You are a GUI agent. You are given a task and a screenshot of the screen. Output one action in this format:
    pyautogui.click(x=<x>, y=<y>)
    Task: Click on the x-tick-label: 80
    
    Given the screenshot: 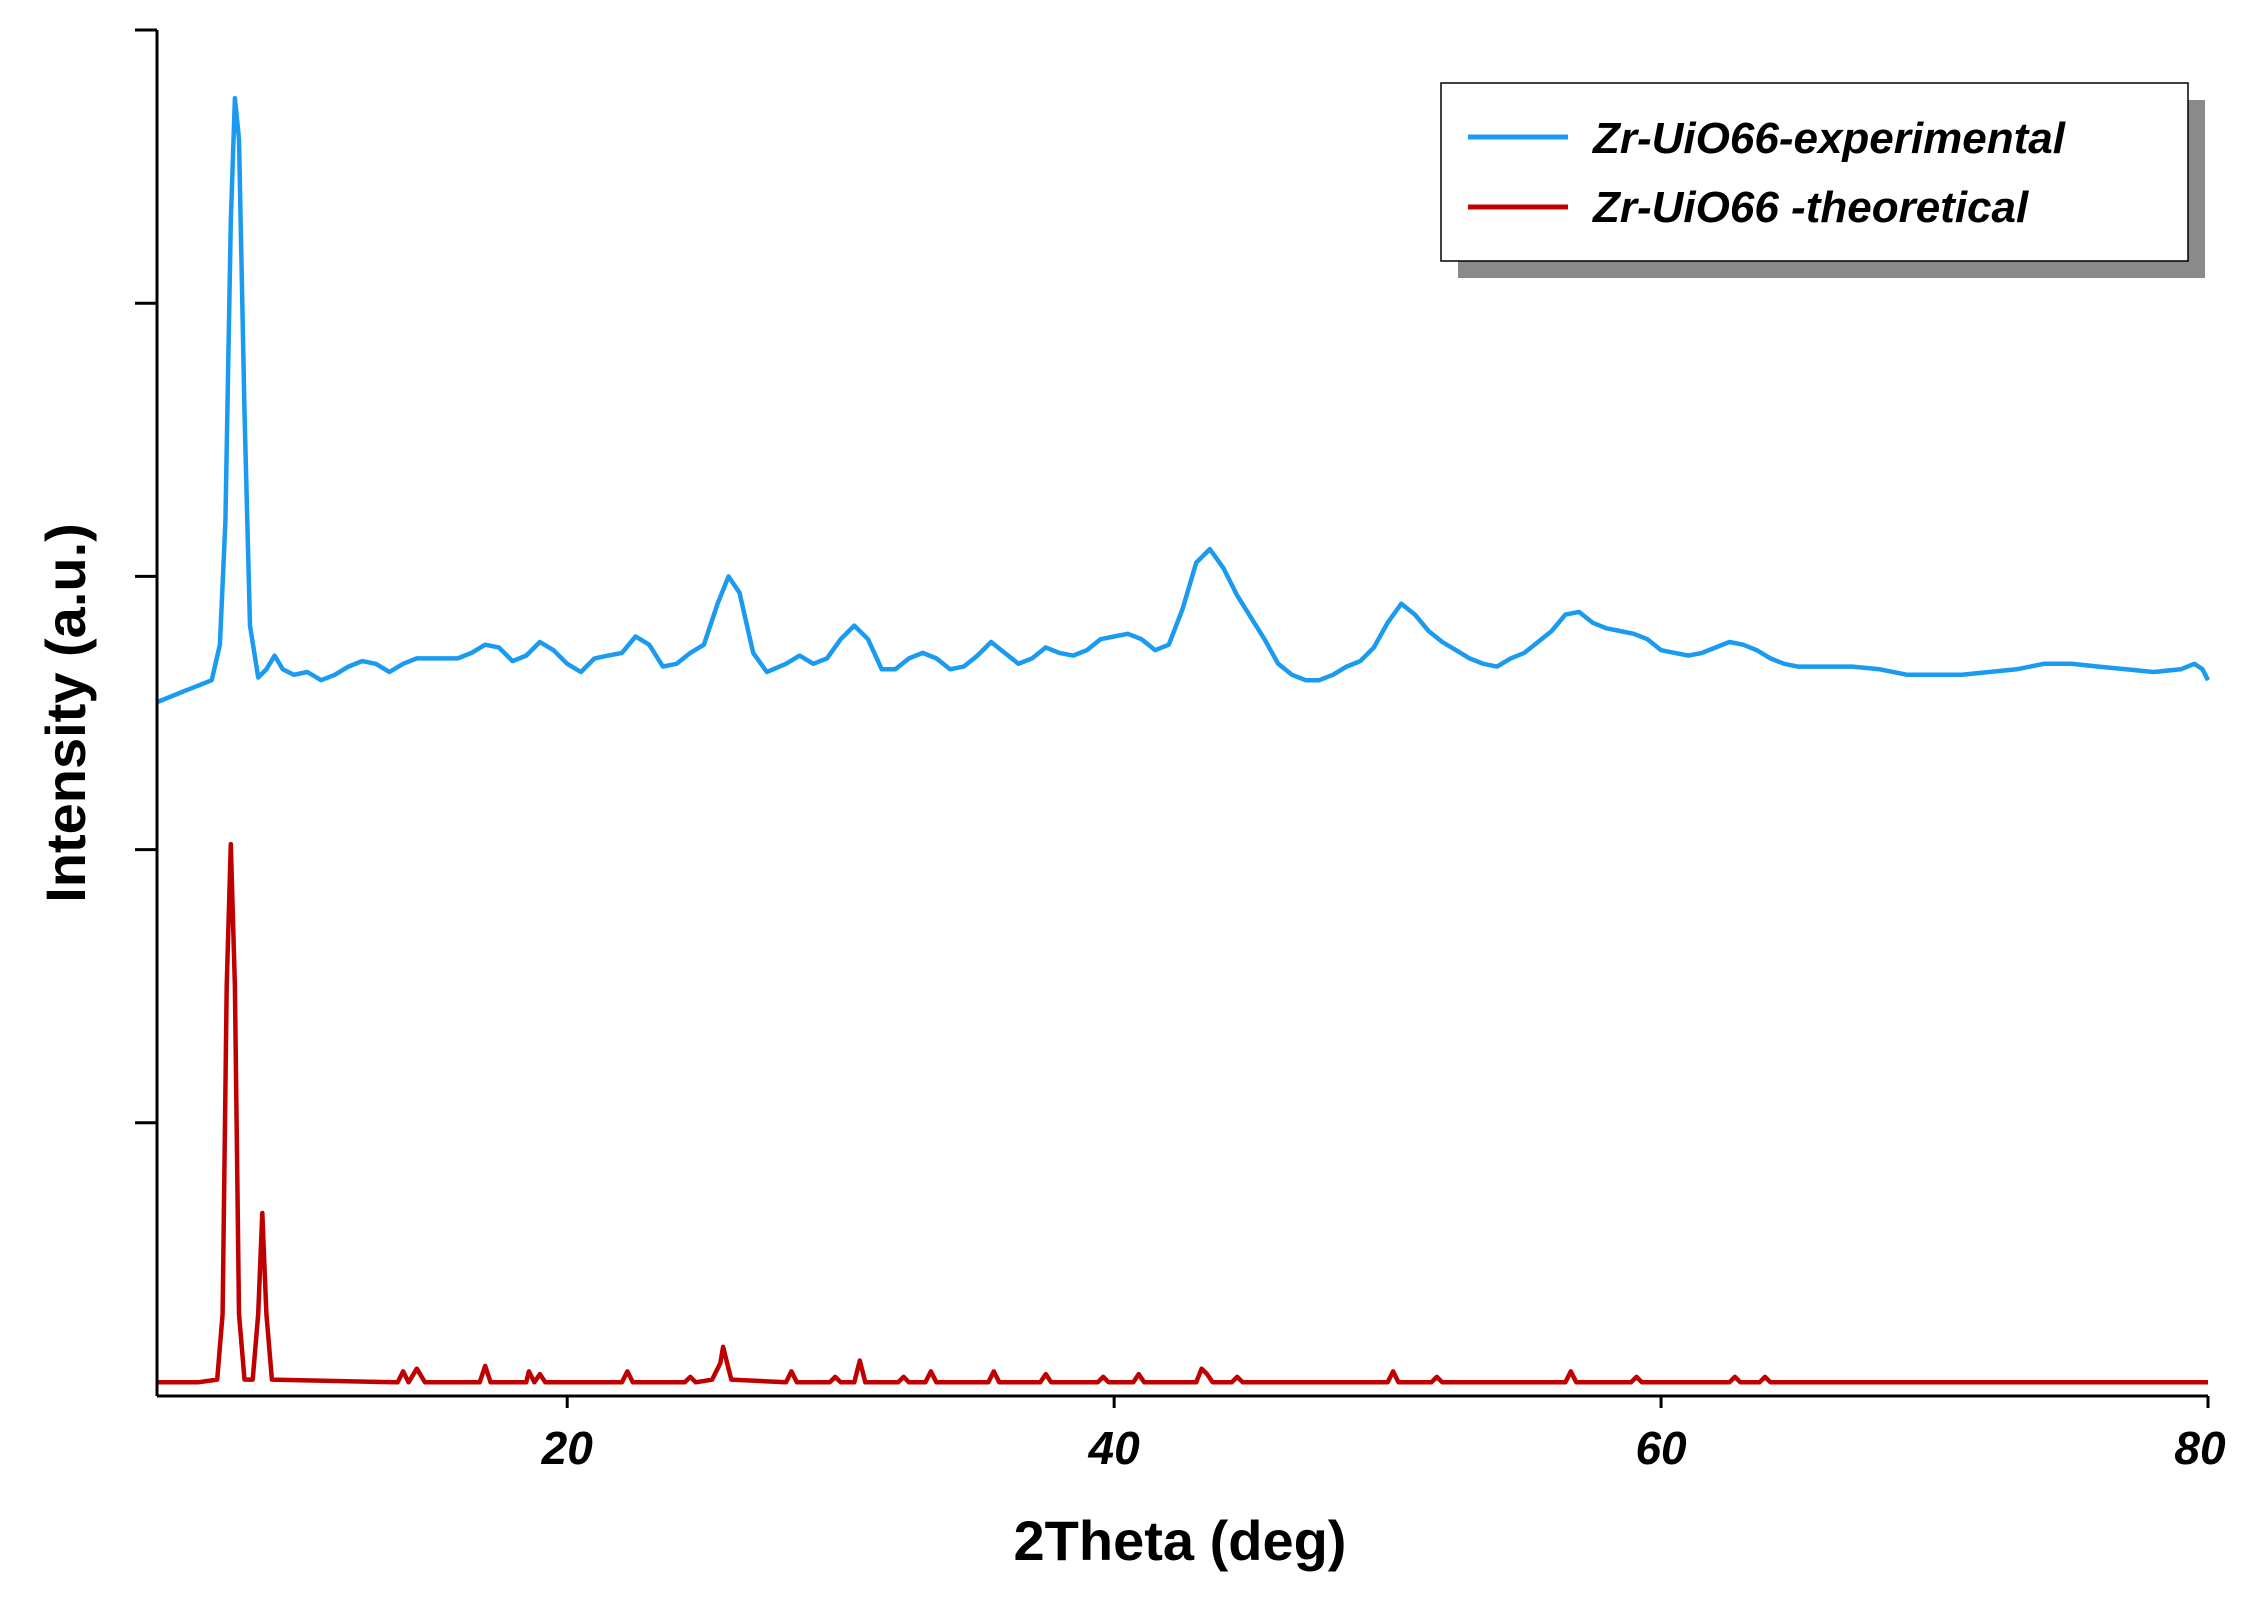 What is the action you would take?
    pyautogui.click(x=2200, y=1448)
    